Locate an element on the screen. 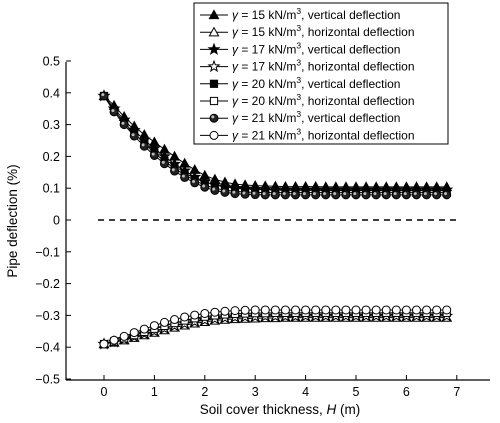 The height and width of the screenshot is (423, 500). legend-entry-label: γ = 15 kN/m3, vertical deflection is located at coordinates (316, 14).